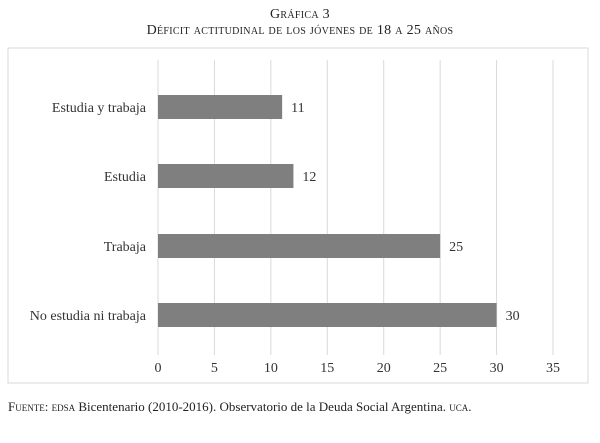 The height and width of the screenshot is (443, 600). What do you see at coordinates (214, 368) in the screenshot?
I see `x-tick-label: 5` at bounding box center [214, 368].